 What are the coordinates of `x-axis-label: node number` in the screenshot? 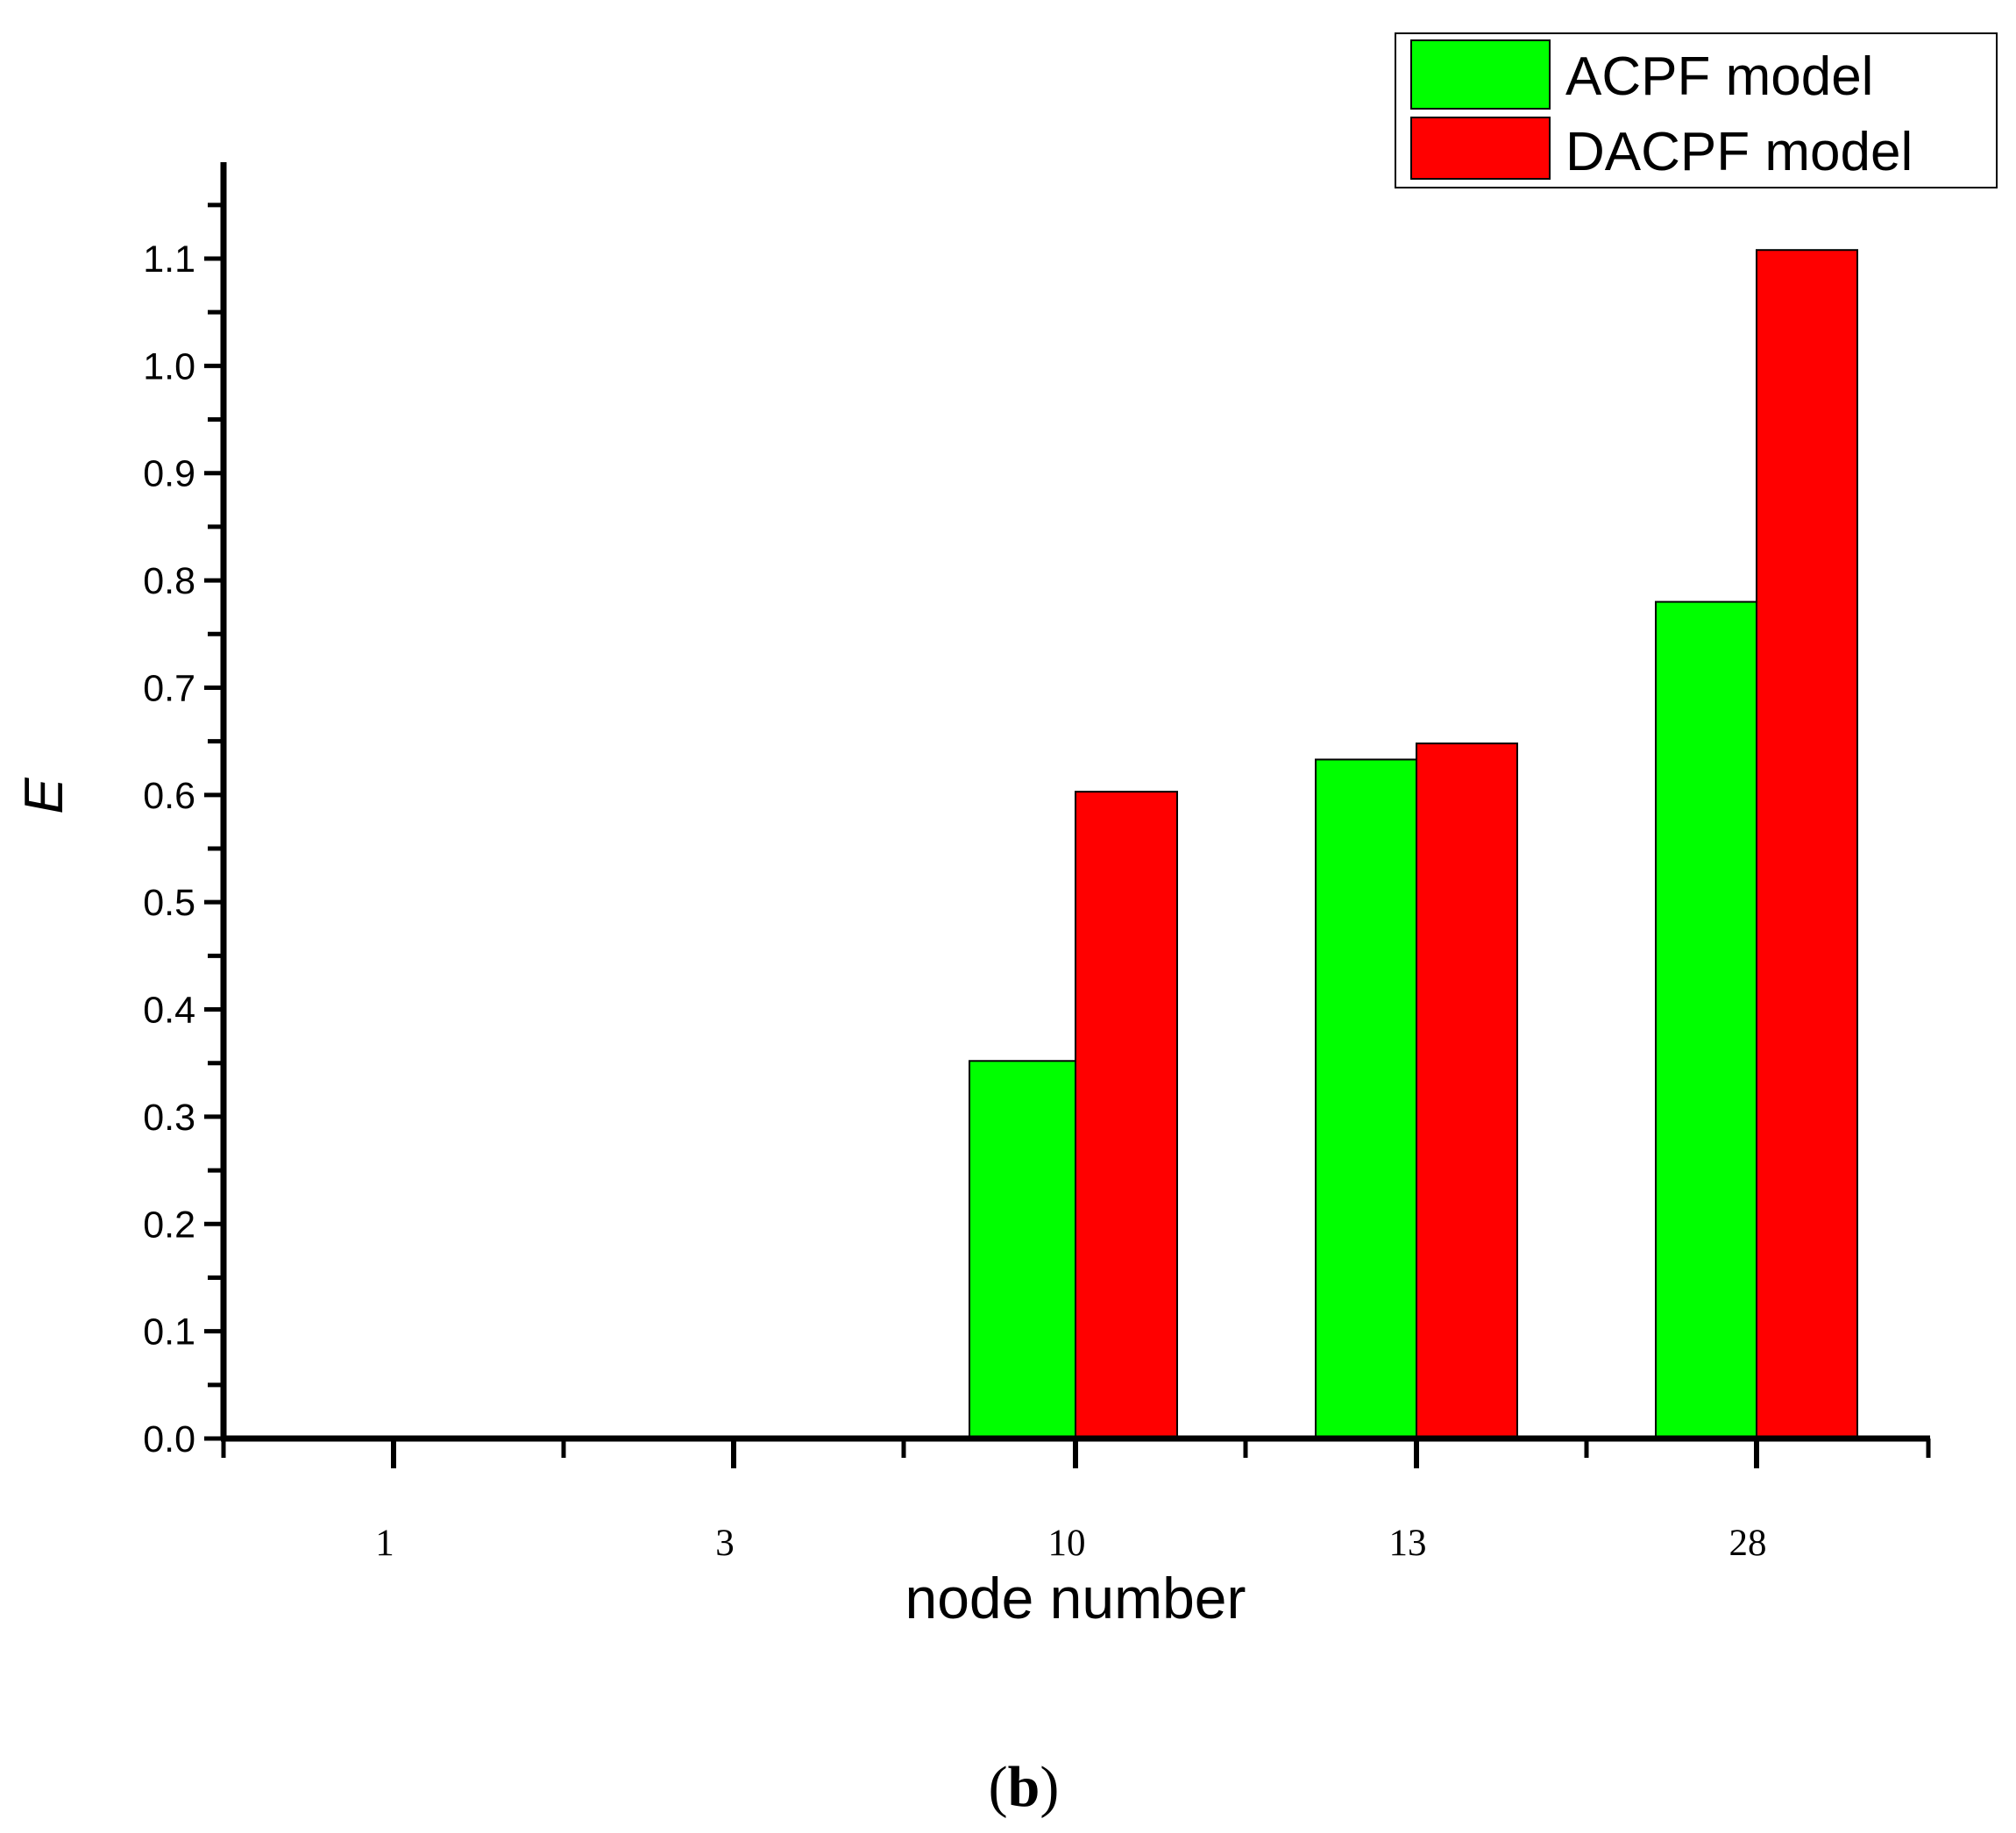 It's located at (1075, 1598).